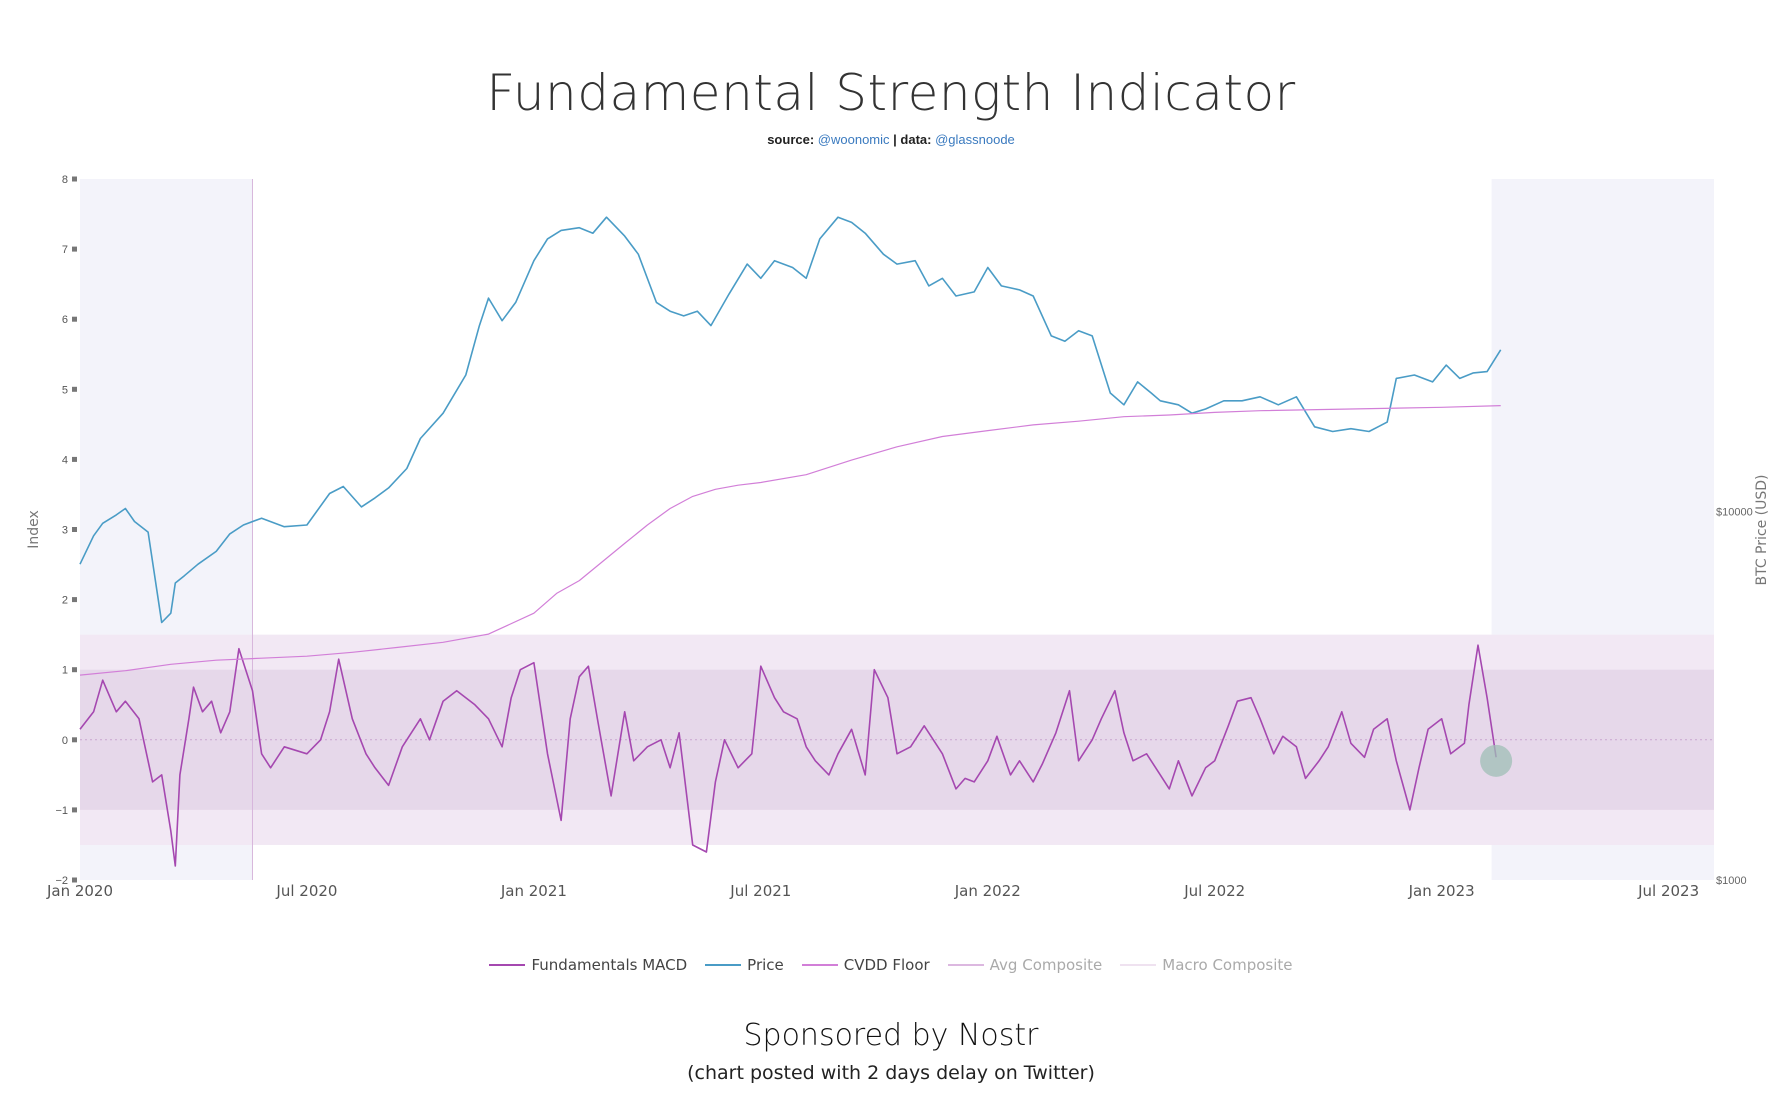 The height and width of the screenshot is (1100, 1782). I want to click on legend-label-price: Price, so click(765, 965).